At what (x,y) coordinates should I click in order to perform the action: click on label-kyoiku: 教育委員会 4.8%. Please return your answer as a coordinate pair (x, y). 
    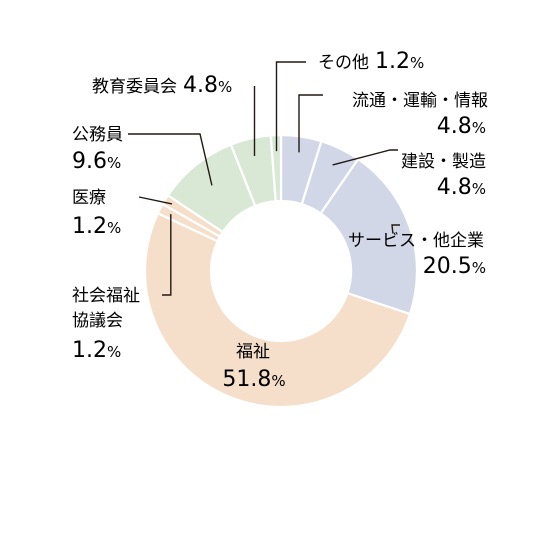
    Looking at the image, I should click on (162, 85).